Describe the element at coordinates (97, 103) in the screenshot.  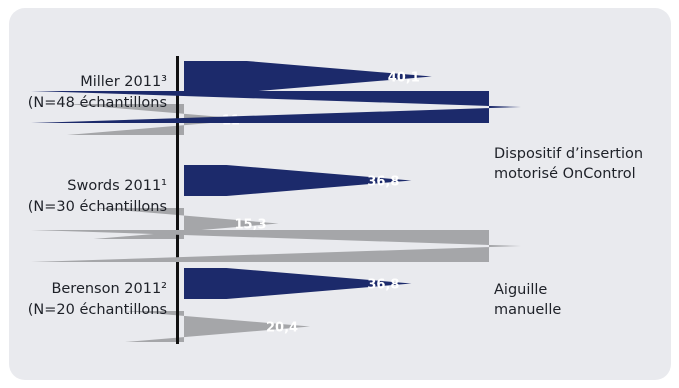
I see `category-label-0-line2: (N=48 échantillons` at that location.